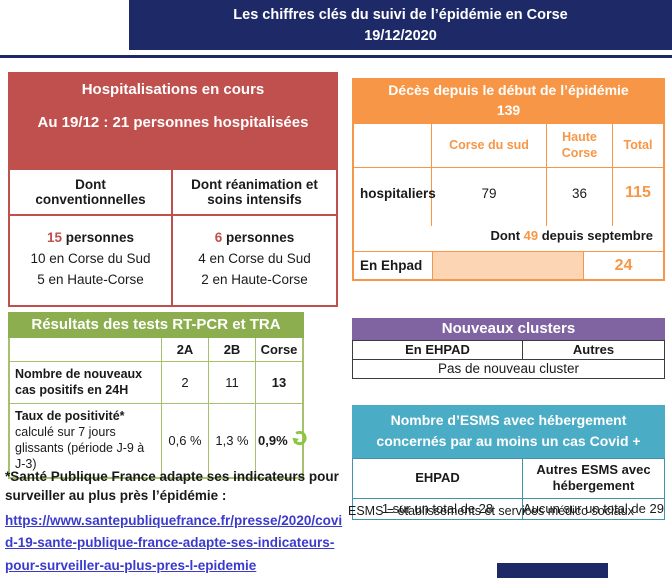  I want to click on row-label: hospitaliers, so click(395, 196).